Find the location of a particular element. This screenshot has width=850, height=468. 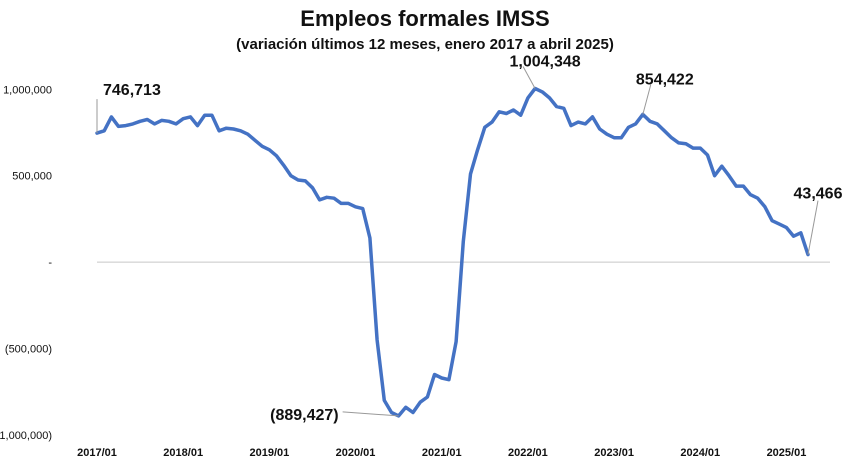

y-tick-label: 500,000 is located at coordinates (32, 177).